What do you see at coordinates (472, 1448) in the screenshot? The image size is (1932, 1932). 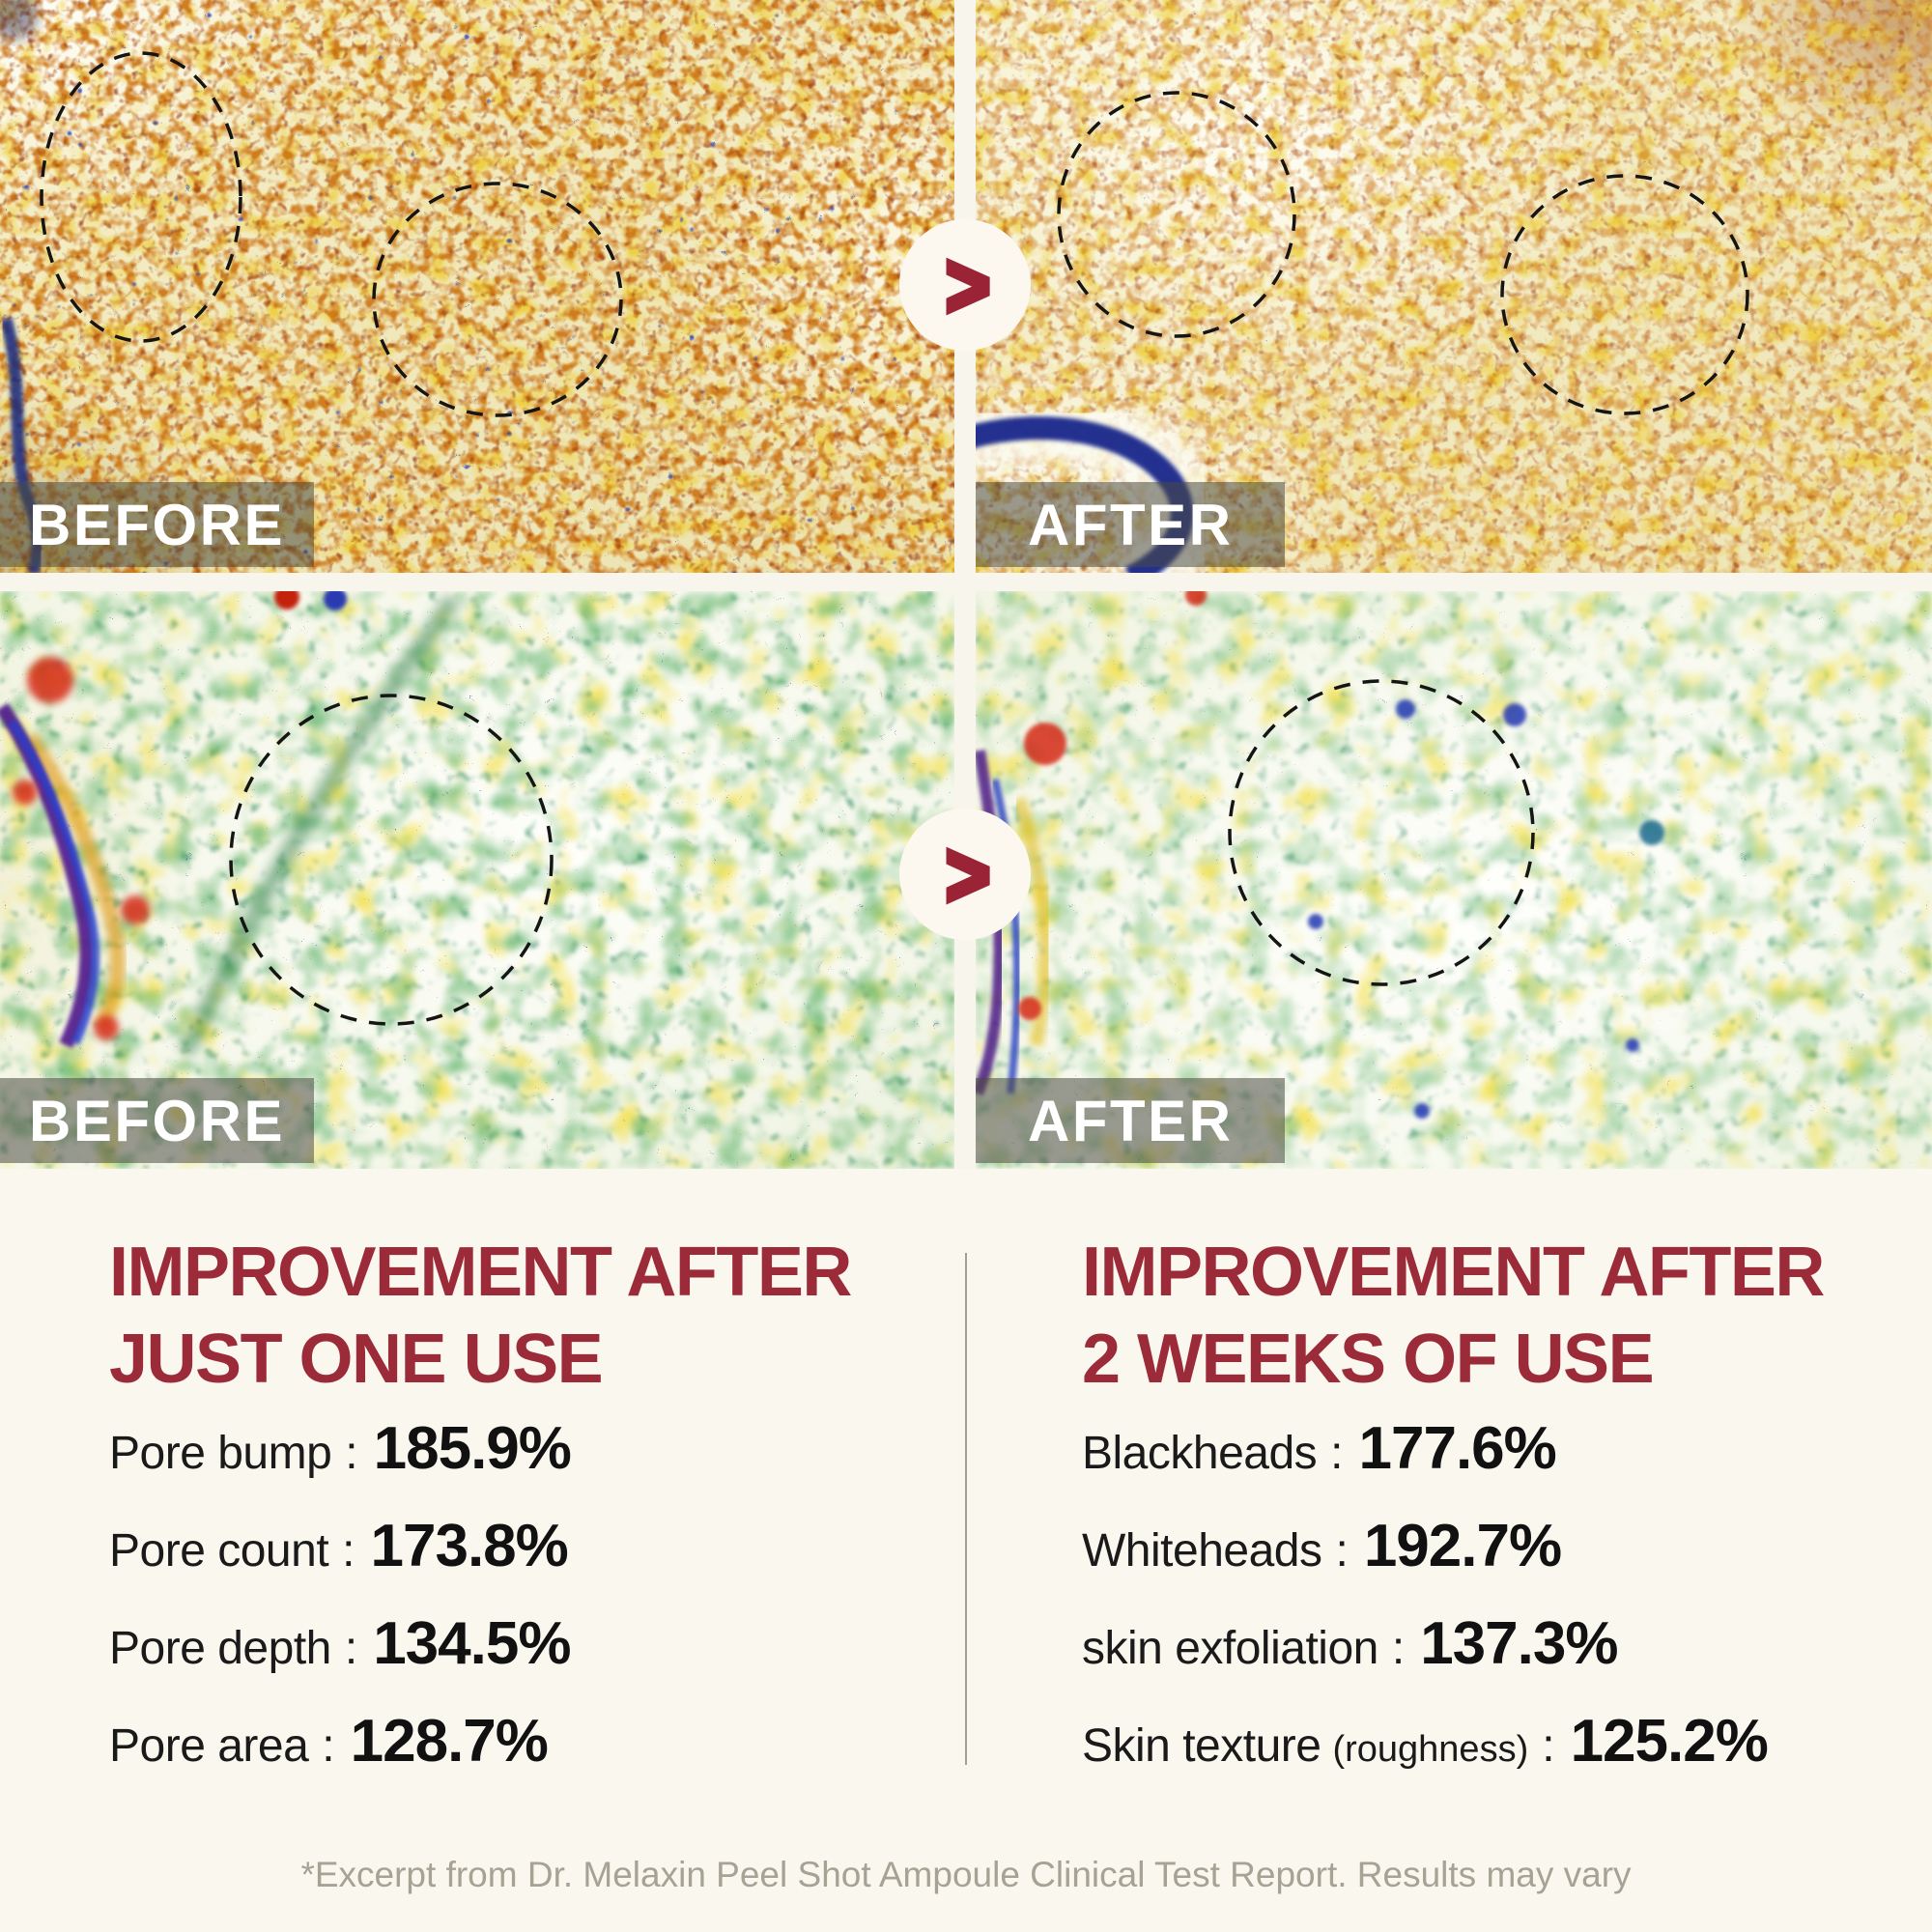 I see `stat-value: 185.9%` at bounding box center [472, 1448].